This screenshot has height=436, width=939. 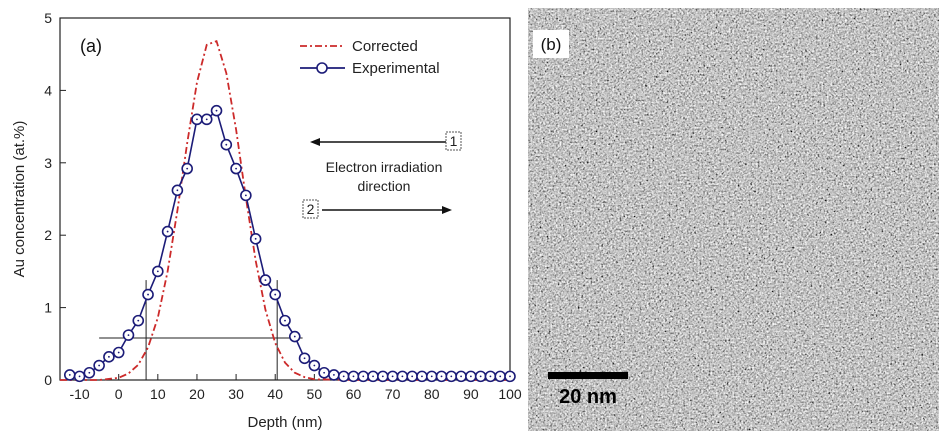 I want to click on legend-marker, so click(x=322, y=68).